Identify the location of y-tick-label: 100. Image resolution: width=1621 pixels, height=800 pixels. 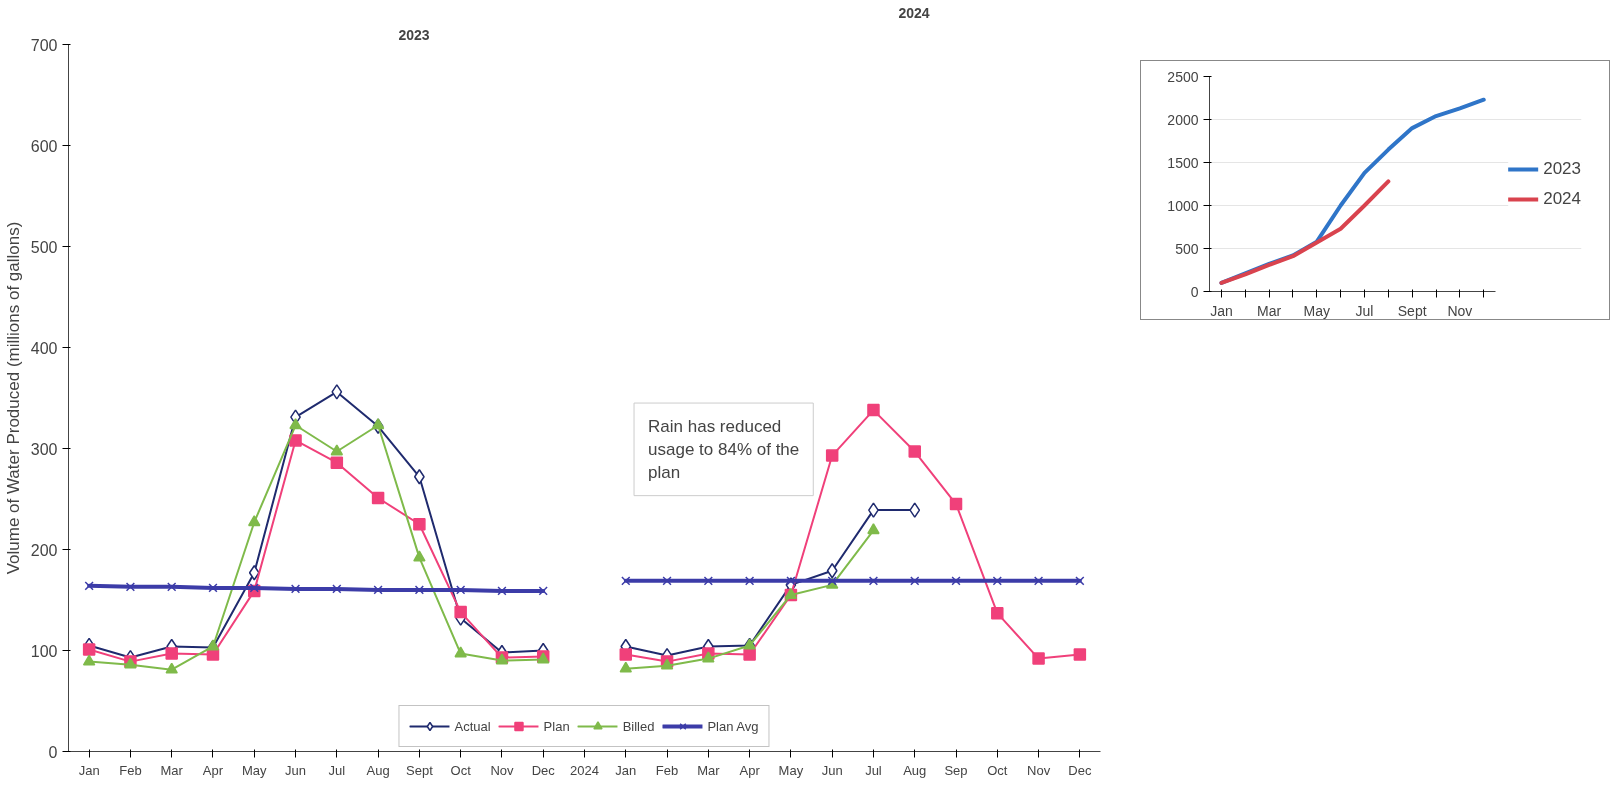
(44, 651).